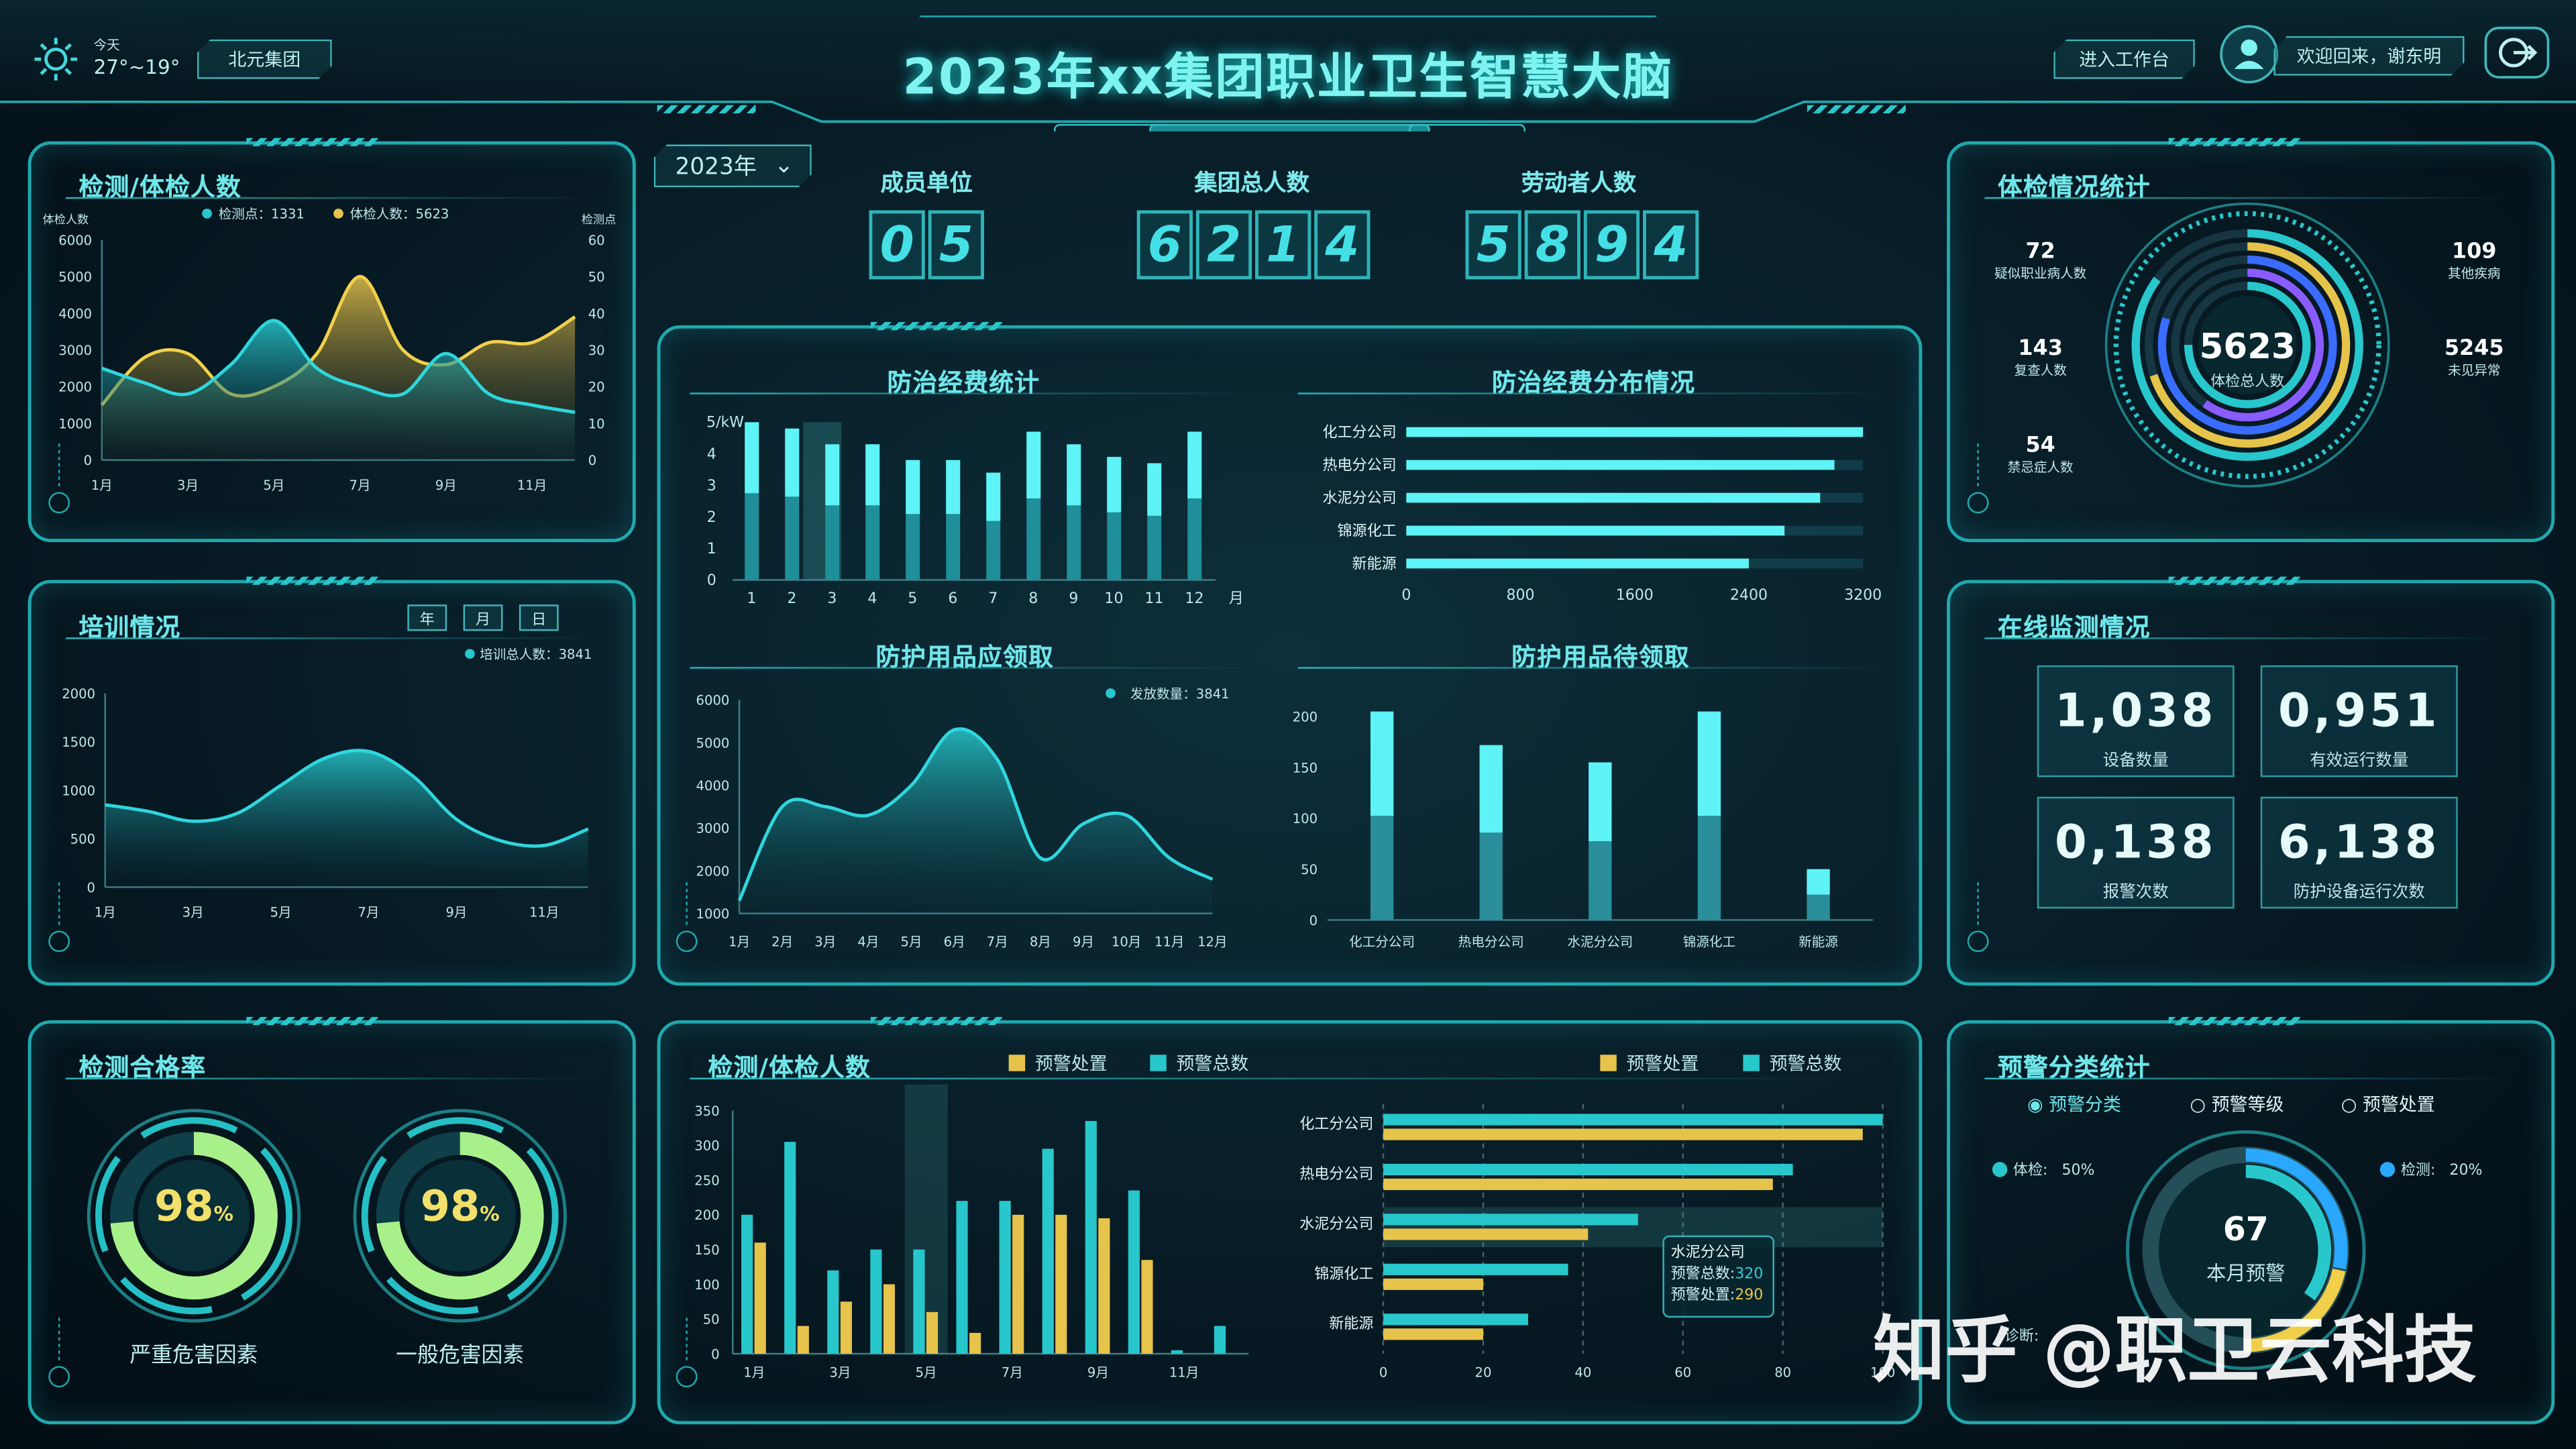 Image resolution: width=2576 pixels, height=1449 pixels. What do you see at coordinates (281, 912) in the screenshot?
I see `x-tick-label: 5月` at bounding box center [281, 912].